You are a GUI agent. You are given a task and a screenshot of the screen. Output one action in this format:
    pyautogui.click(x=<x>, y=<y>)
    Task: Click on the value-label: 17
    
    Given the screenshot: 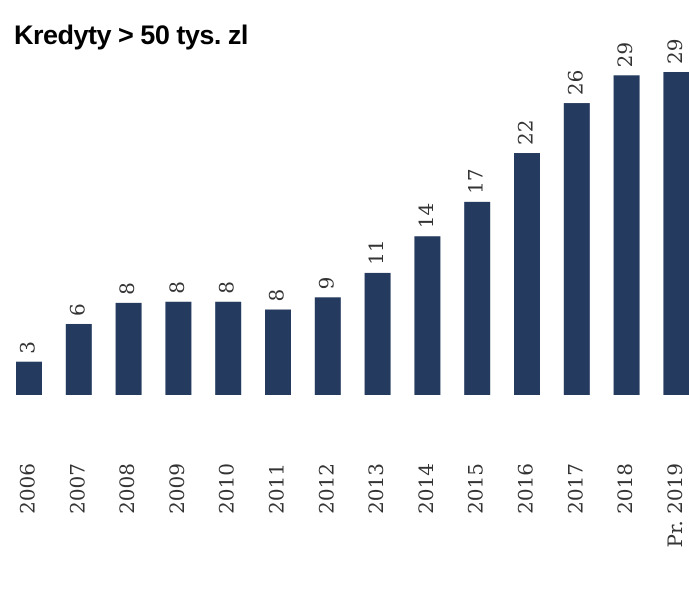 What is the action you would take?
    pyautogui.click(x=476, y=180)
    